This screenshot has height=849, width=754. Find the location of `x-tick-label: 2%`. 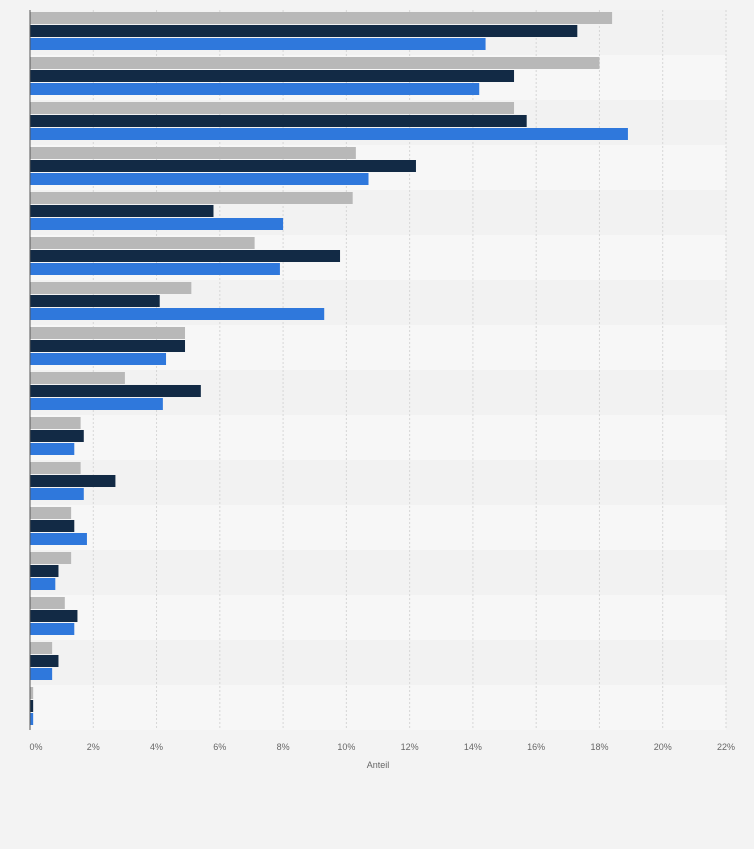

x-tick-label: 2% is located at coordinates (93, 747).